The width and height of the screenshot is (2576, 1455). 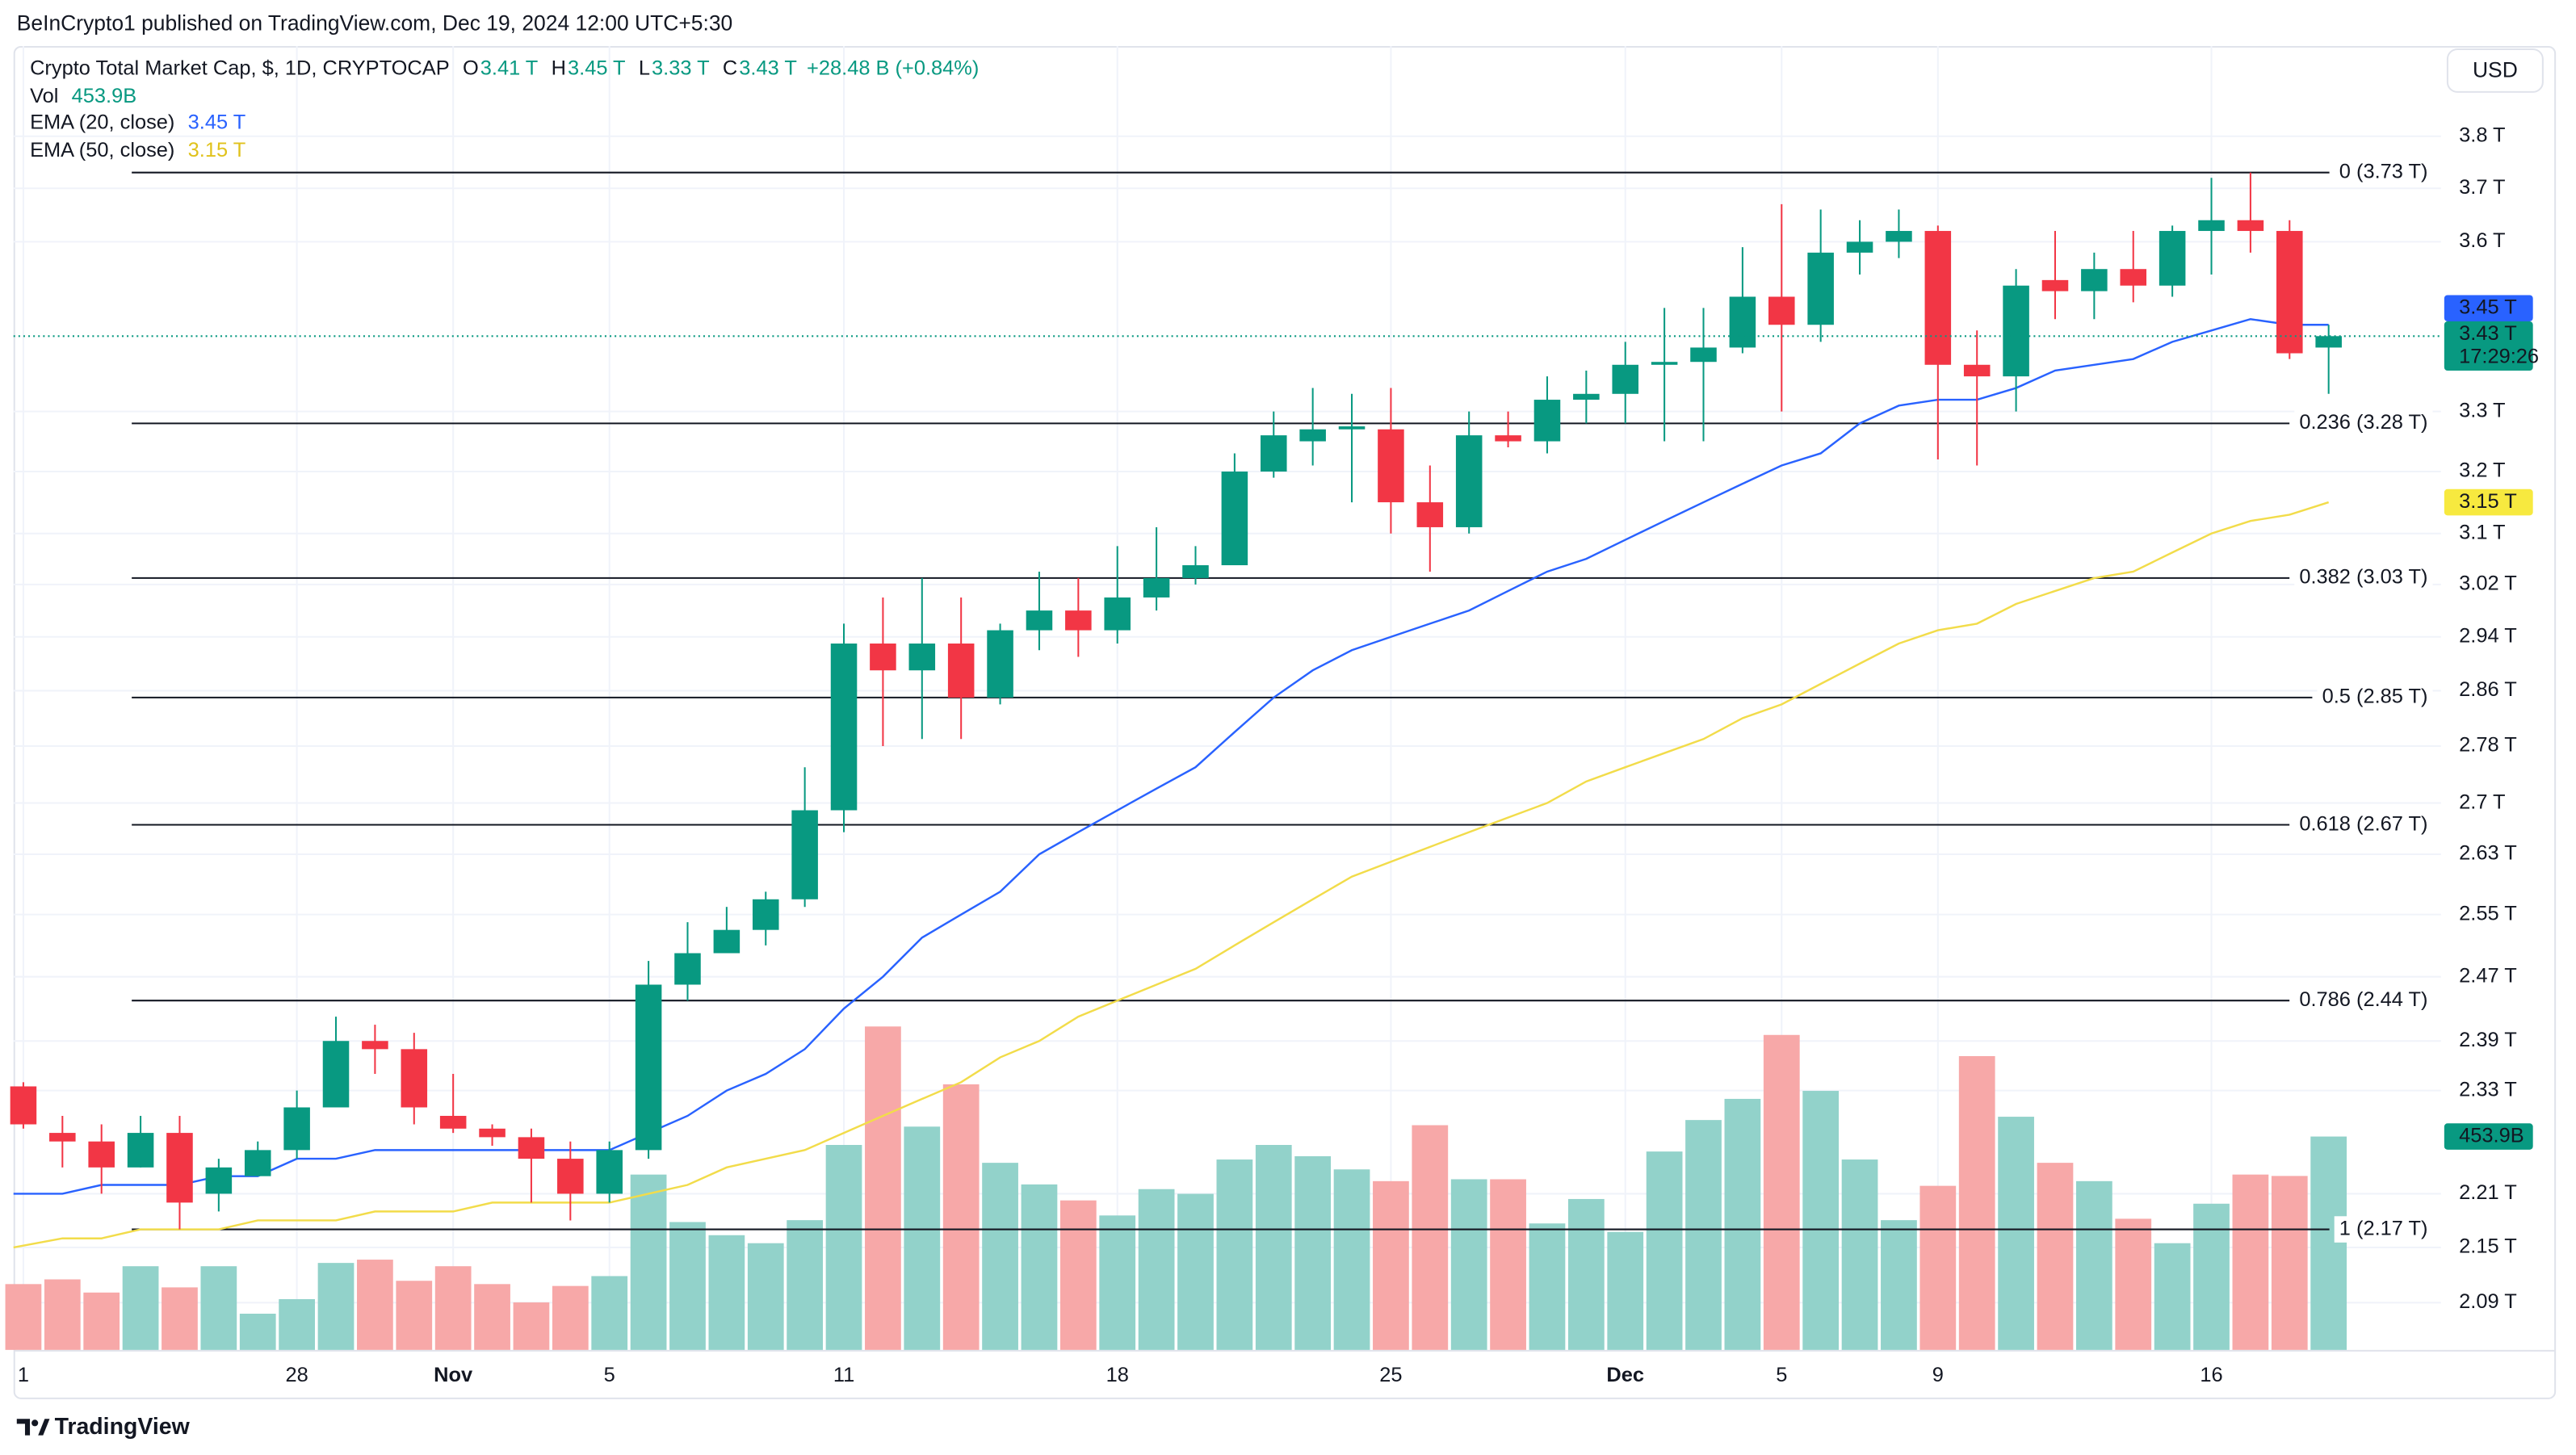 What do you see at coordinates (2488, 689) in the screenshot?
I see `y-tick-label: 2.86 T` at bounding box center [2488, 689].